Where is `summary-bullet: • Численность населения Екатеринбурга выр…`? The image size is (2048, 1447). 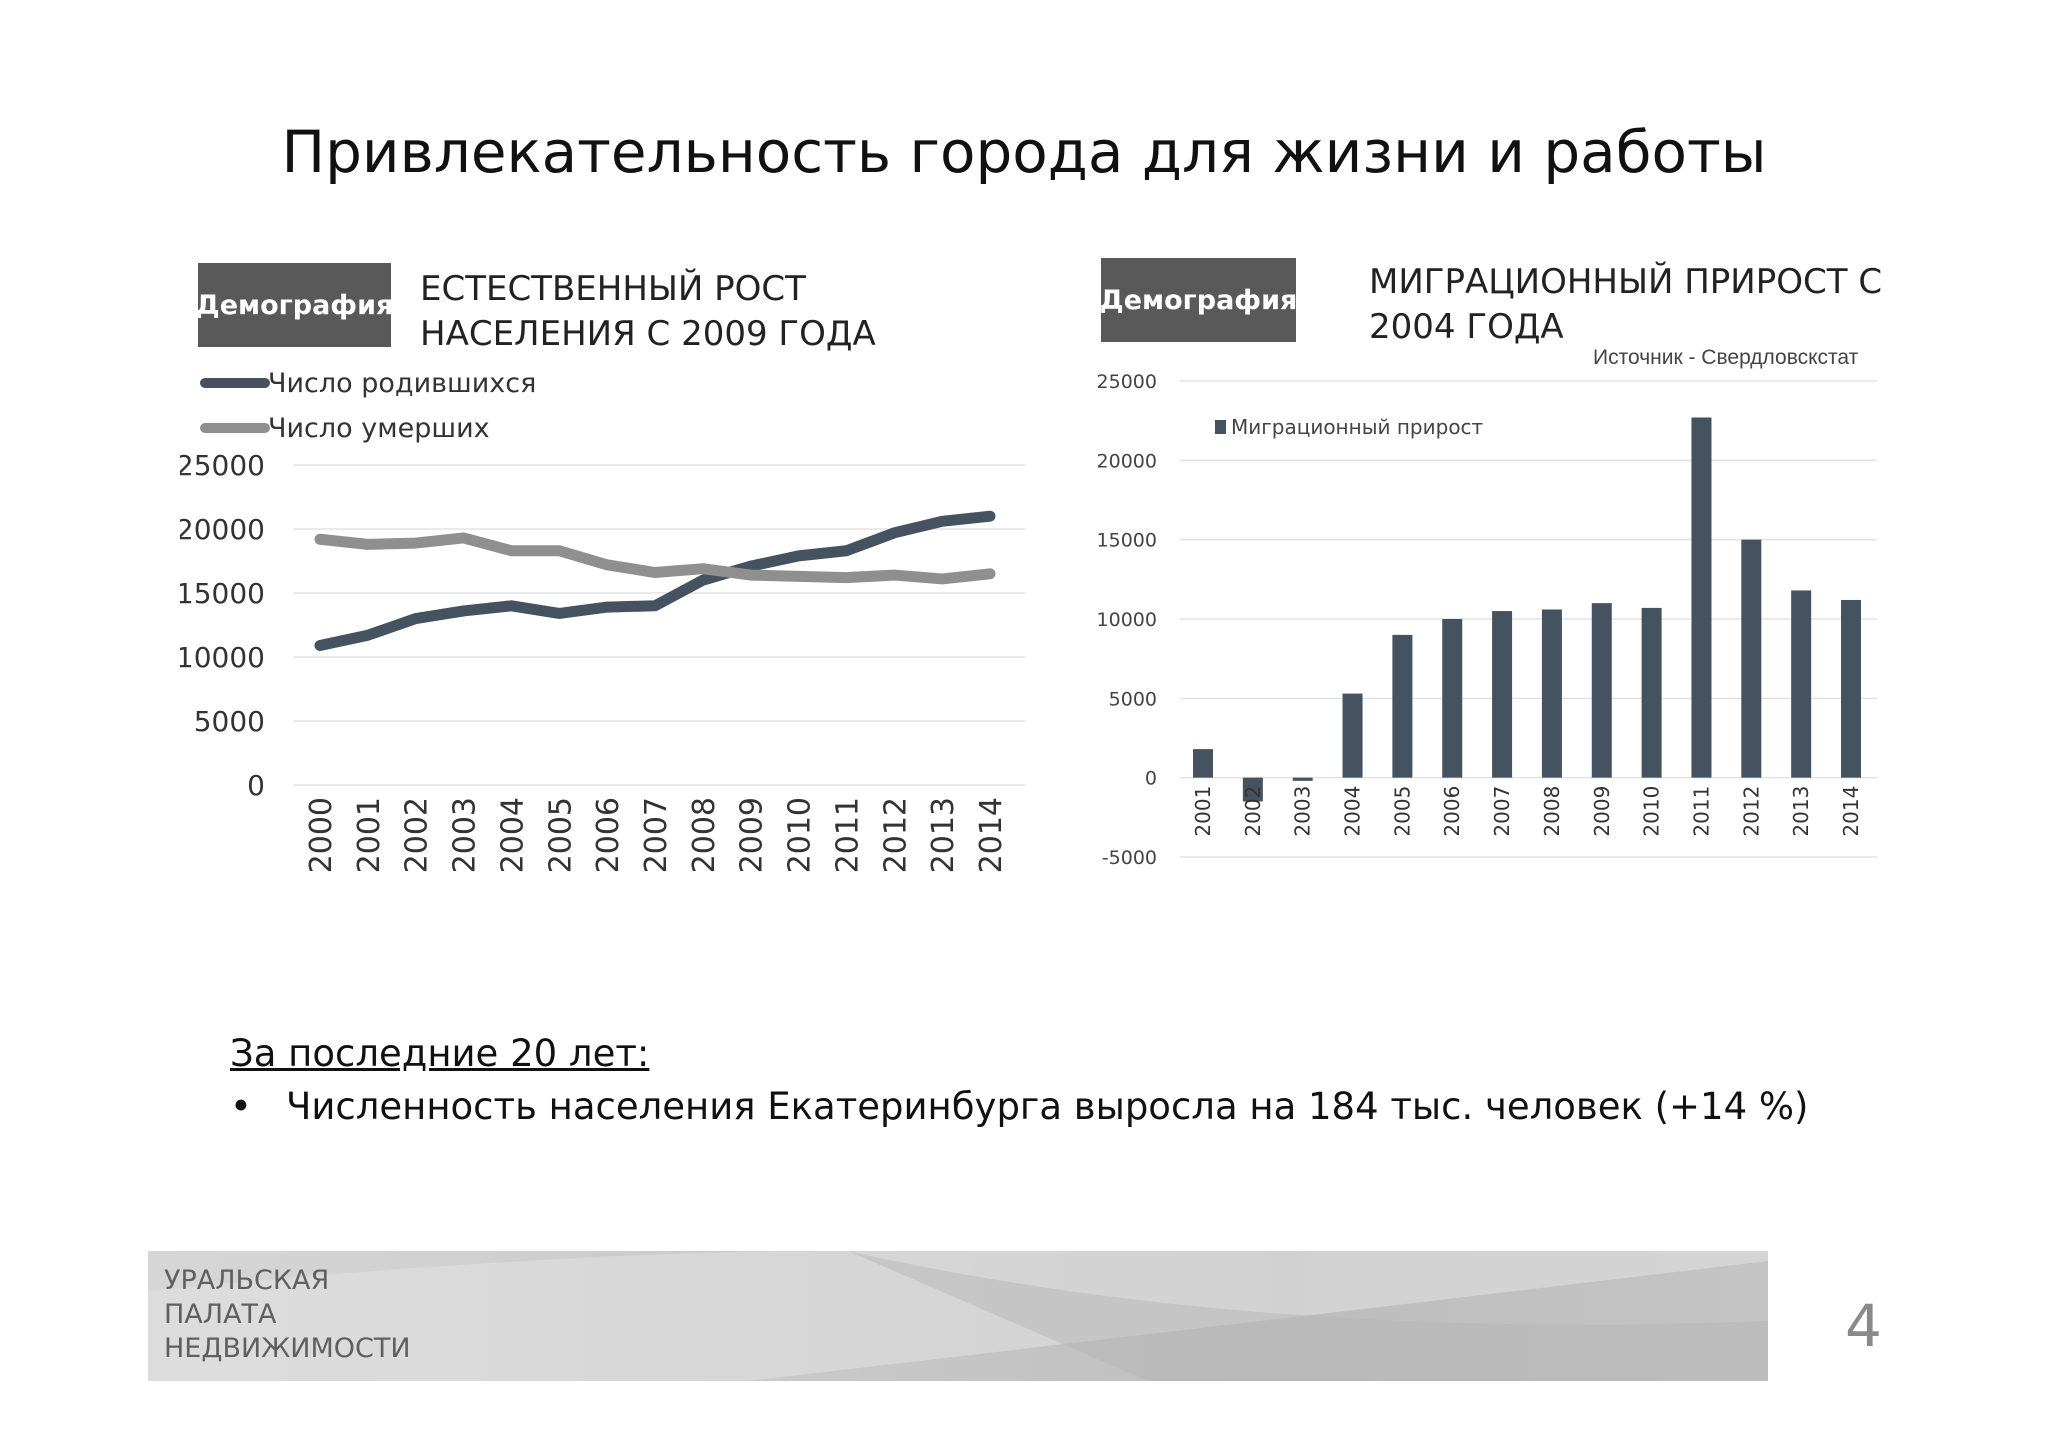 summary-bullet: • Численность населения Екатеринбурга выр… is located at coordinates (1019, 1106).